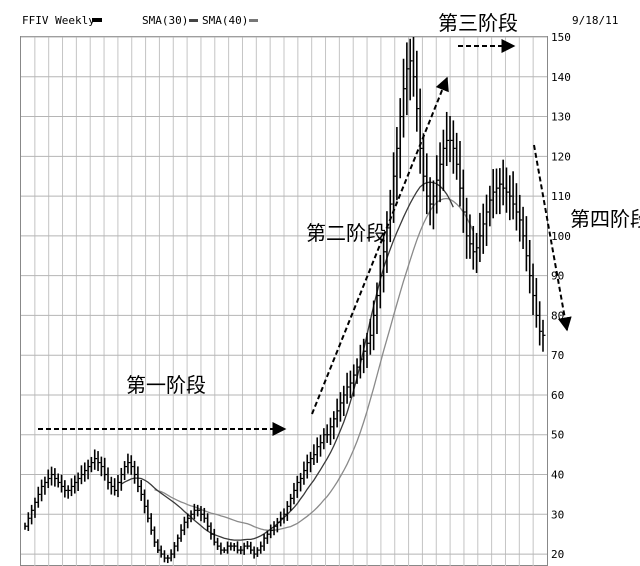 This screenshot has width=640, height=566. I want to click on ticker-legend-swatch, so click(97, 20).